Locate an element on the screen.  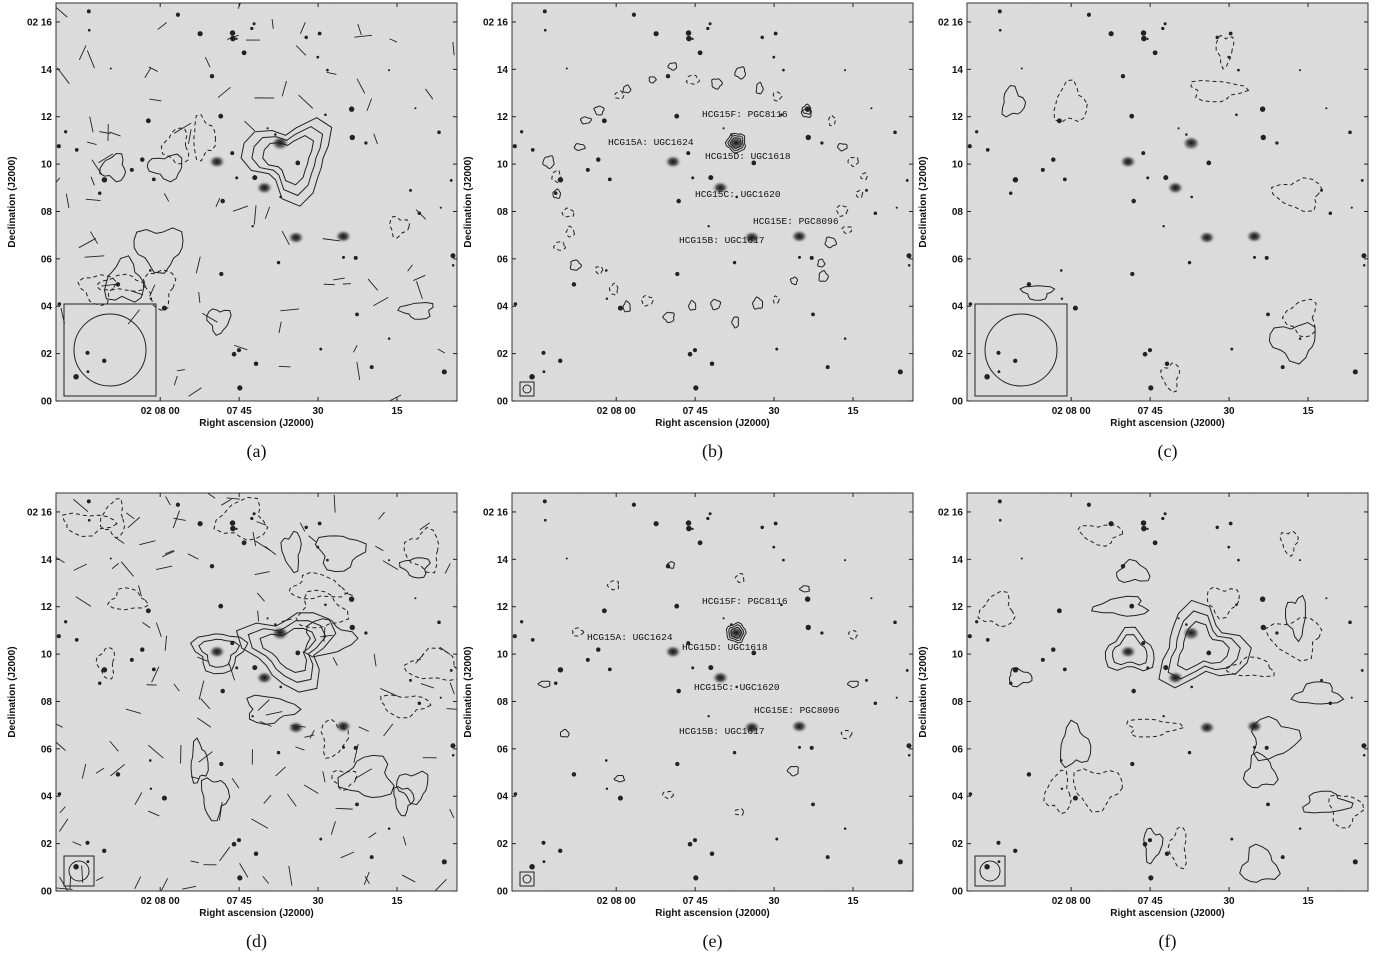
galaxy-hcg15f is located at coordinates (280, 632).